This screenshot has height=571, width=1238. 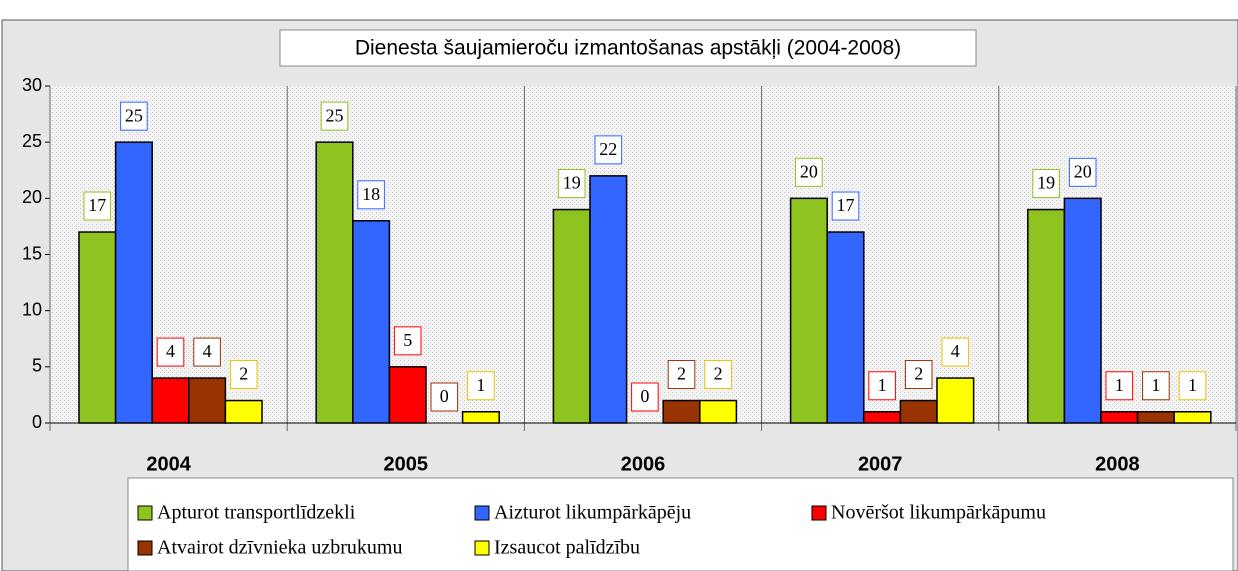 I want to click on data-label: 5, so click(x=407, y=340).